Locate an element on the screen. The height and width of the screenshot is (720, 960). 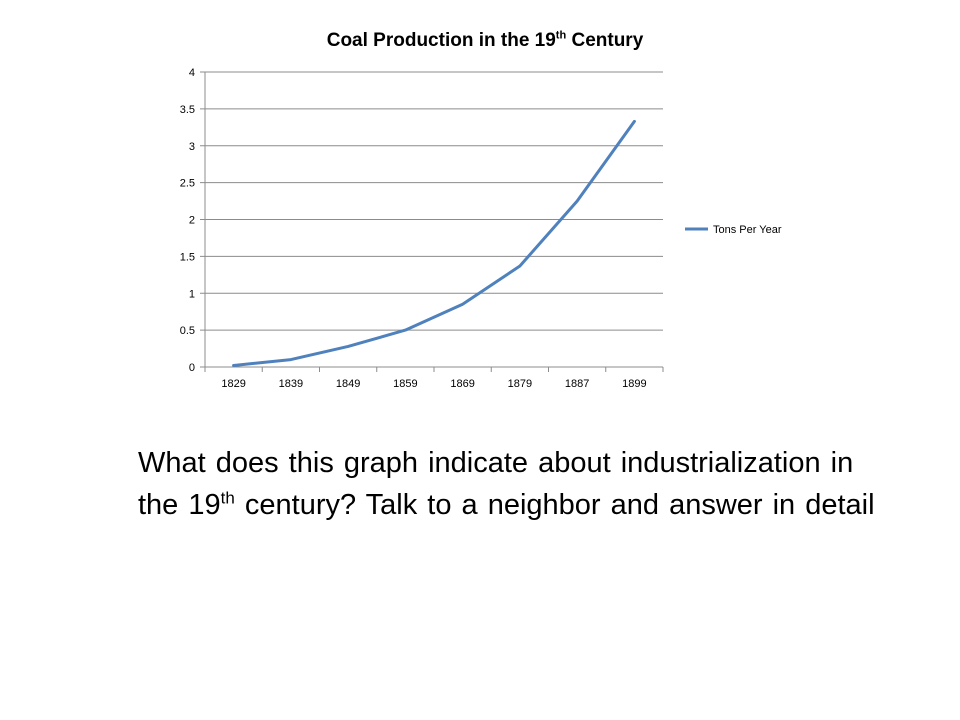
chart-title-superscript: th is located at coordinates (561, 35).